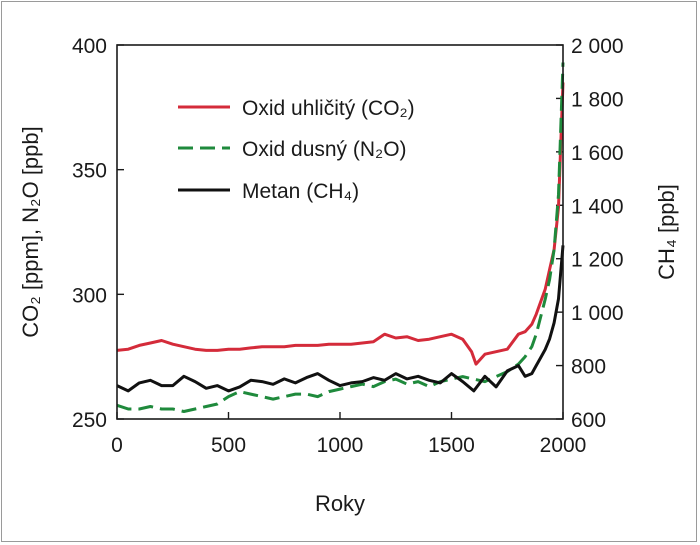 The image size is (700, 545). Describe the element at coordinates (563, 445) in the screenshot. I see `x-tick-label: 2000` at that location.